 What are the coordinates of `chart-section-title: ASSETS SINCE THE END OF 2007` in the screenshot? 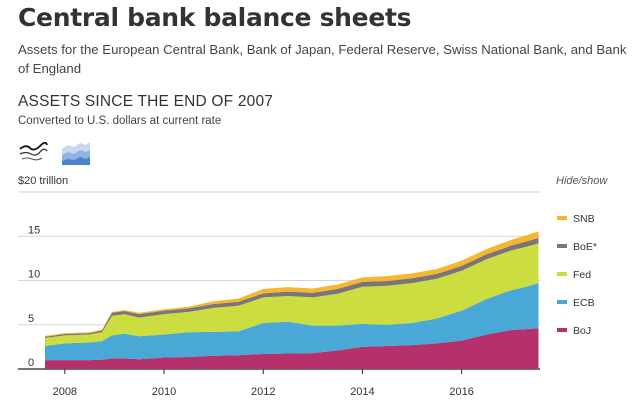 It's located at (146, 101).